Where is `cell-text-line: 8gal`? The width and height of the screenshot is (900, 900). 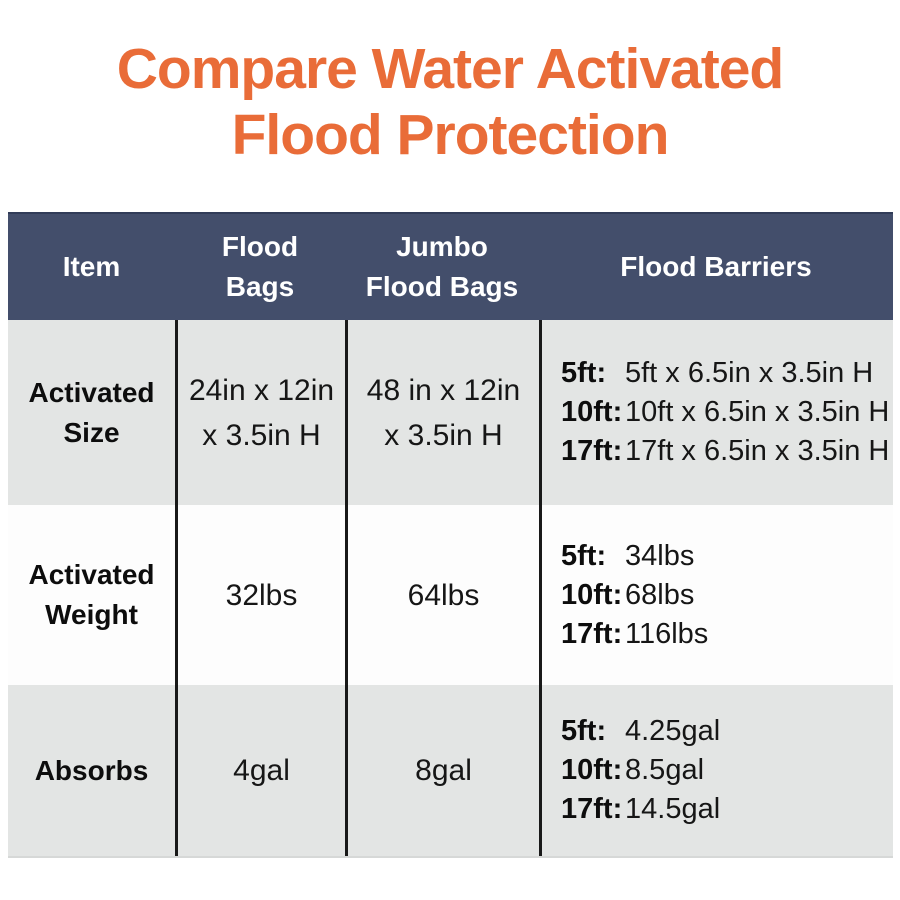
cell-text-line: 8gal is located at coordinates (443, 770).